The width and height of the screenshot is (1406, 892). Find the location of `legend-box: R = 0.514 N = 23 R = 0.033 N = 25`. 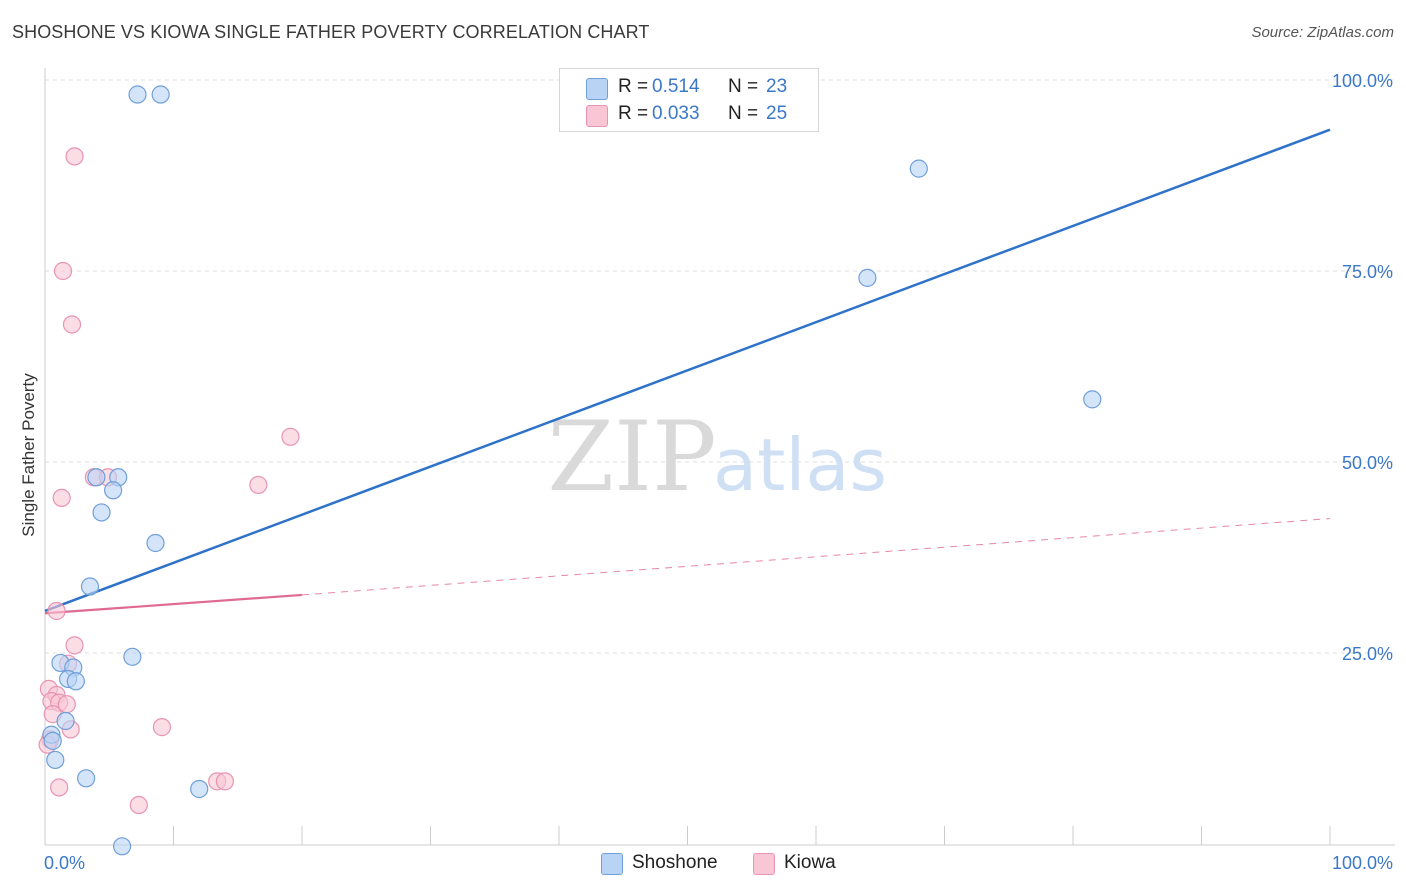

legend-box: R = 0.514 N = 23 R = 0.033 N = 25 is located at coordinates (689, 100).